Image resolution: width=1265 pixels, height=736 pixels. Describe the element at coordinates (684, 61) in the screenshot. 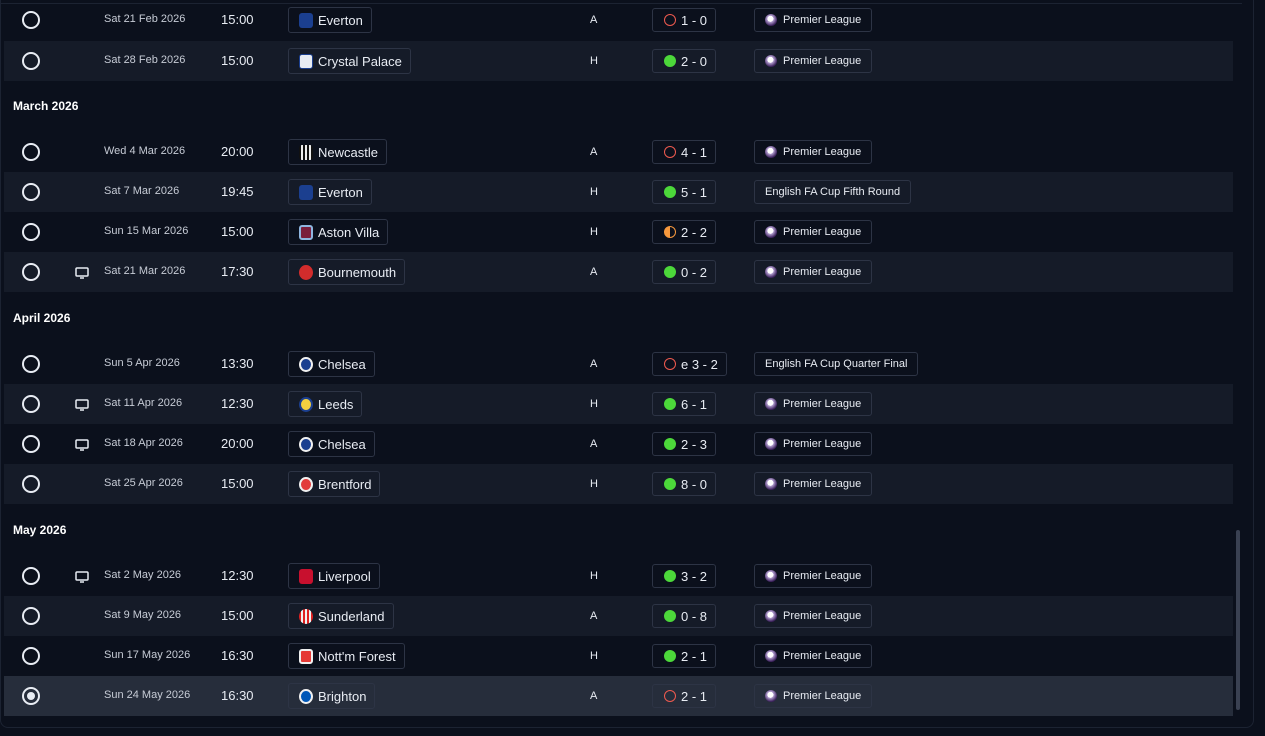

I see `result-button: 2 - 0` at that location.